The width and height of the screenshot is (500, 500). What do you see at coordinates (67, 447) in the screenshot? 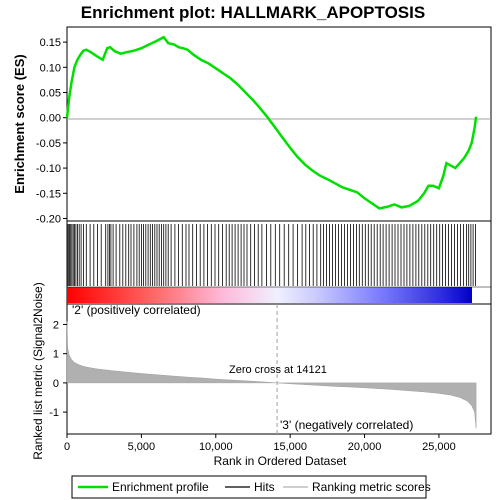
I see `metric-x-tick-label: 0` at bounding box center [67, 447].